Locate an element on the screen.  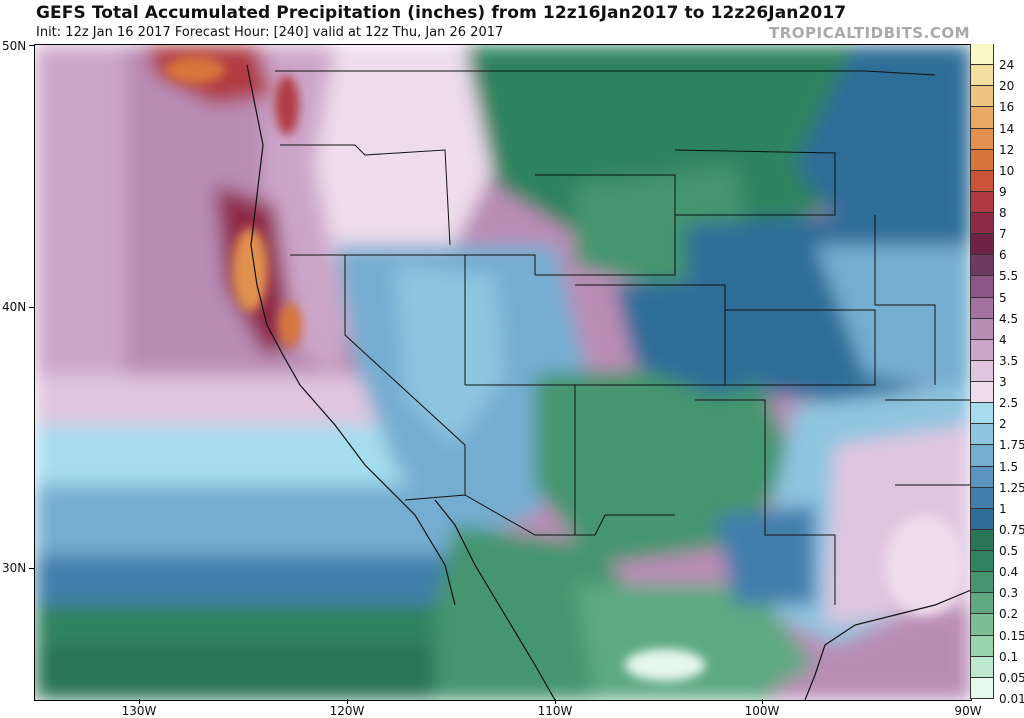
legend-label: 10 is located at coordinates (1007, 170).